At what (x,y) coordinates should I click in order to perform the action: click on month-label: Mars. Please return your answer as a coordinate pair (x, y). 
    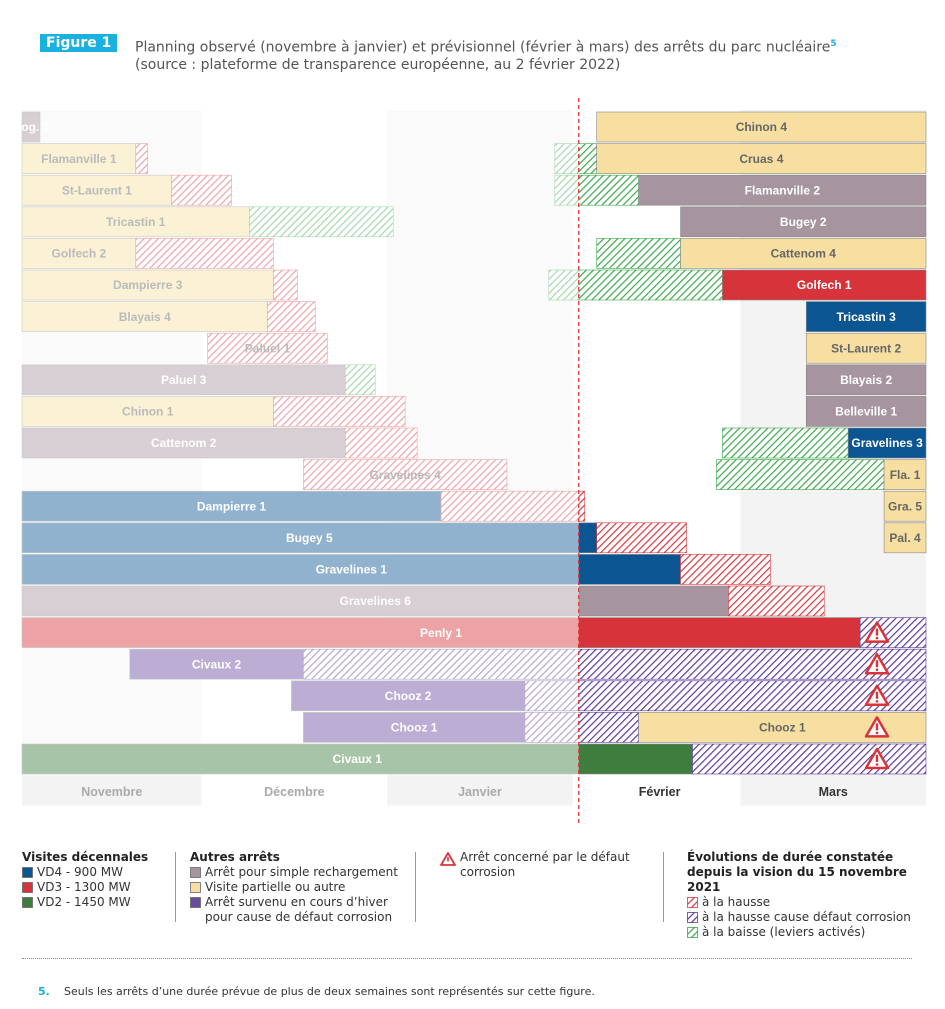
    Looking at the image, I should click on (833, 792).